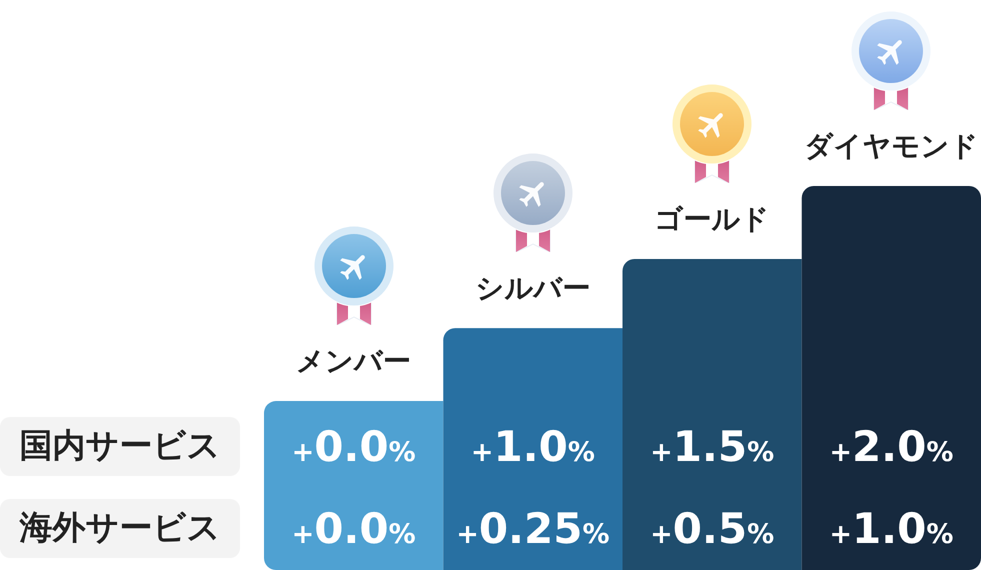 This screenshot has height=570, width=981. I want to click on annotation: +0.5%, so click(712, 528).